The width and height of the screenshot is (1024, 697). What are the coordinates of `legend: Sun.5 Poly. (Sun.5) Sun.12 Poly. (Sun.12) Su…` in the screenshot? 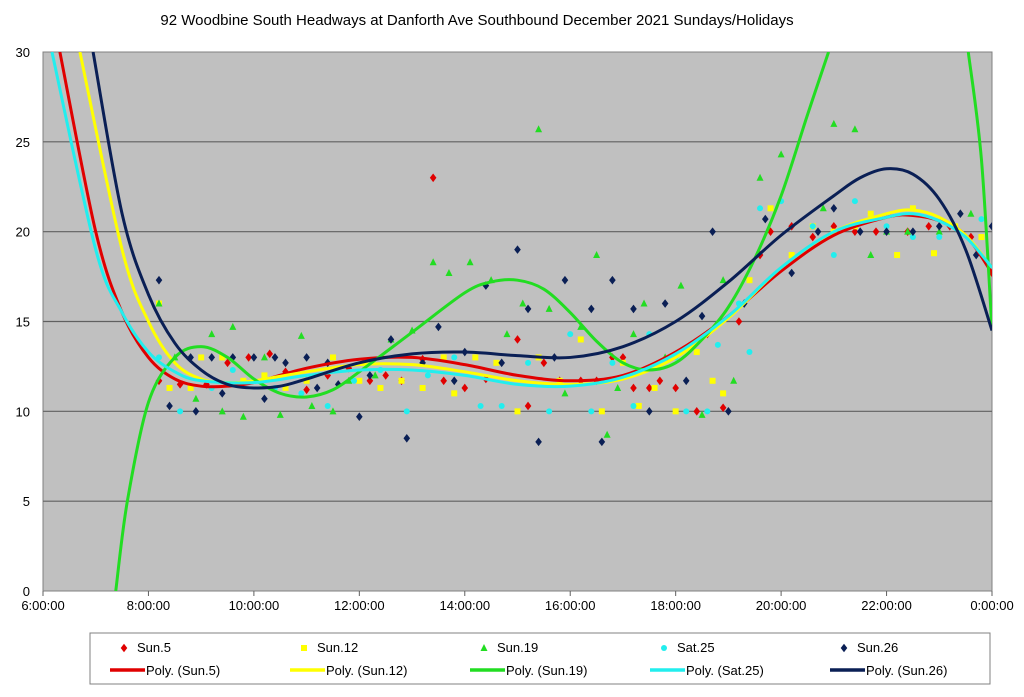 It's located at (528, 659).